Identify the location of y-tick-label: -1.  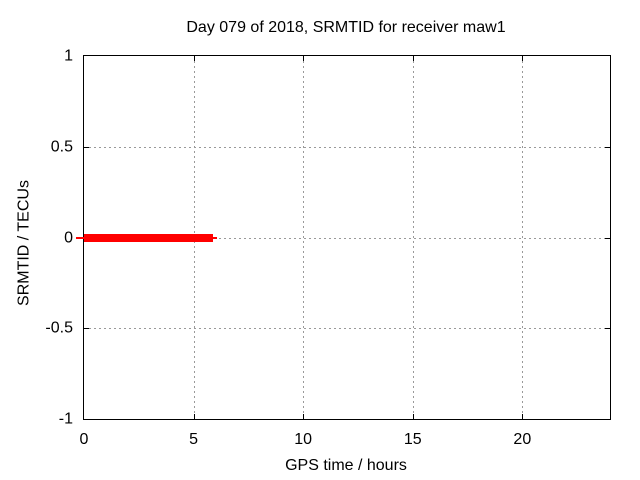
(65, 419).